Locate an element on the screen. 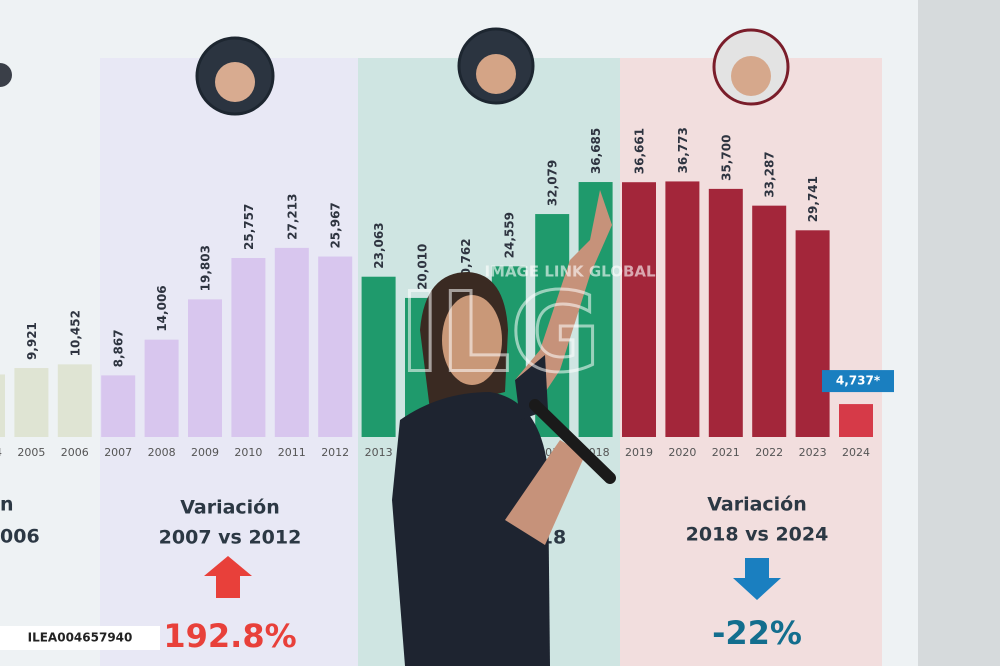 The image size is (1000, 666). x-tick-label: 2023 is located at coordinates (813, 452).